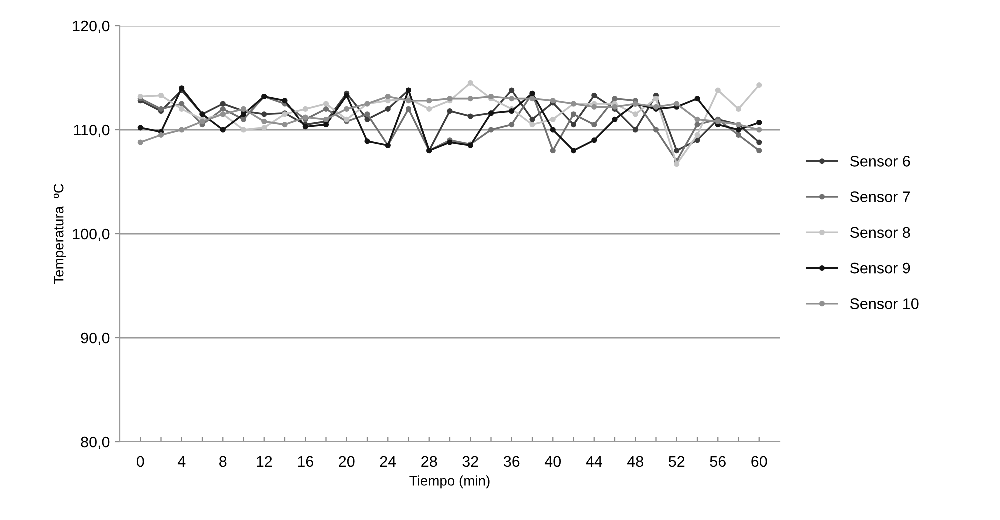 The image size is (1000, 520). Describe the element at coordinates (182, 461) in the screenshot. I see `x-tick-label: 4` at that location.